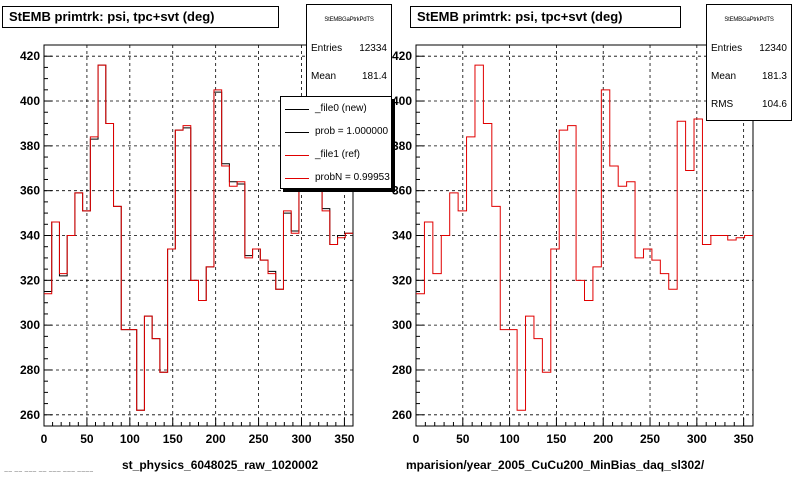 This screenshot has height=480, width=800. Describe the element at coordinates (463, 439) in the screenshot. I see `right-x-tick-label: 50` at that location.